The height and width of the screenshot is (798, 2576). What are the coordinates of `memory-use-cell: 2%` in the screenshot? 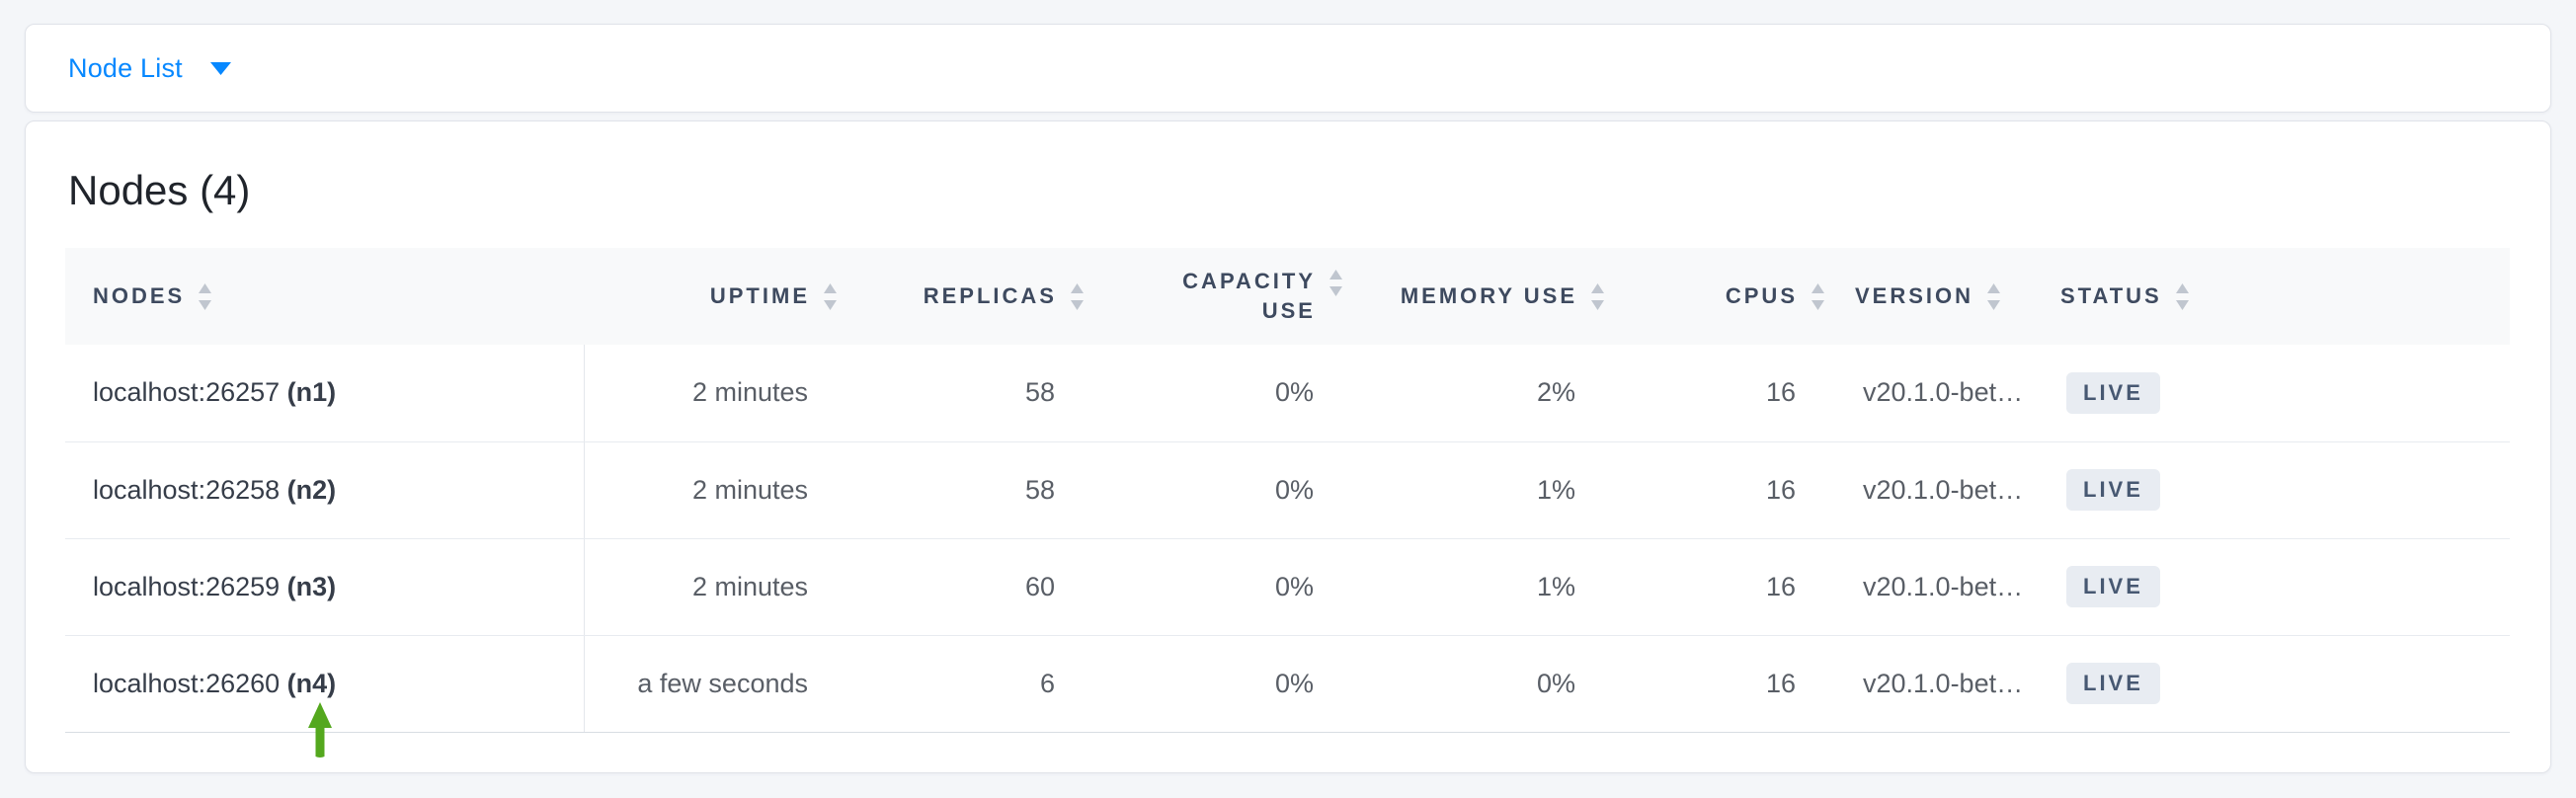 It's located at (1502, 393).